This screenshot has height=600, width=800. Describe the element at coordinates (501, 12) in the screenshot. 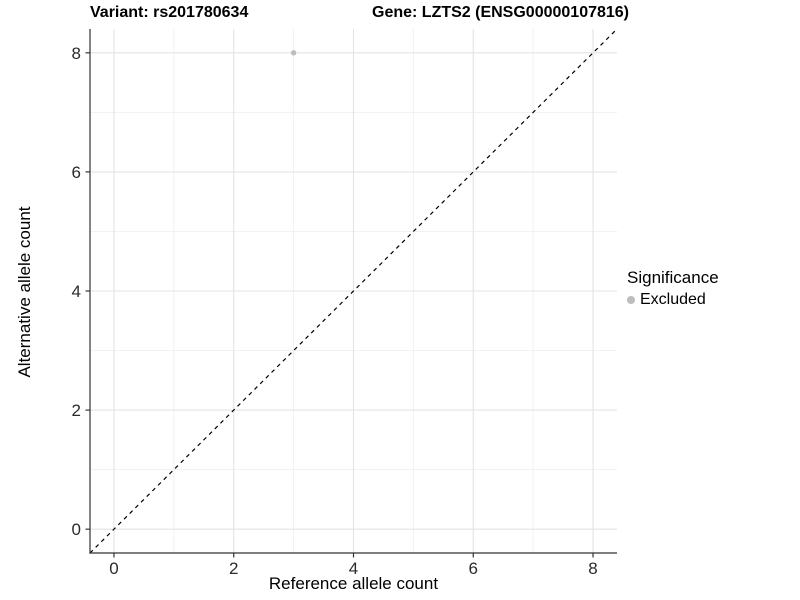

I see `title-gene: Gene: LZTS2 (ENSG00000107816)` at that location.